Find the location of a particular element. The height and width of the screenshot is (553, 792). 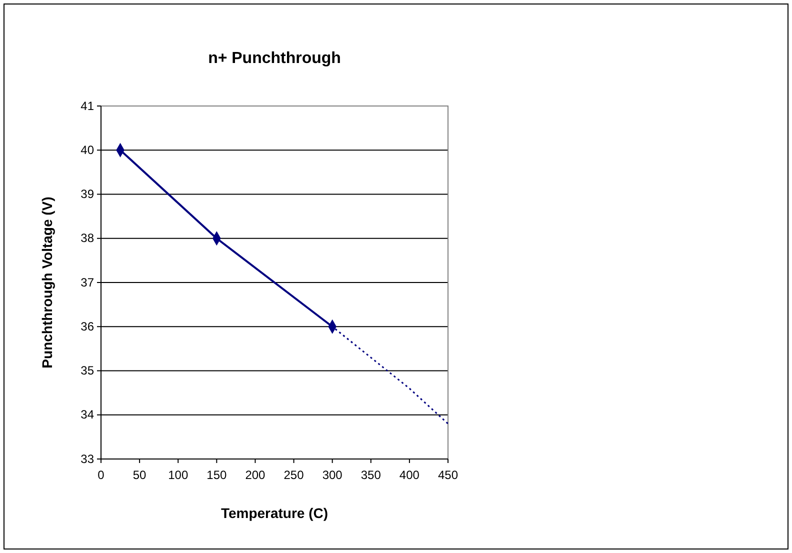

y-tick-label: 41 is located at coordinates (87, 105).